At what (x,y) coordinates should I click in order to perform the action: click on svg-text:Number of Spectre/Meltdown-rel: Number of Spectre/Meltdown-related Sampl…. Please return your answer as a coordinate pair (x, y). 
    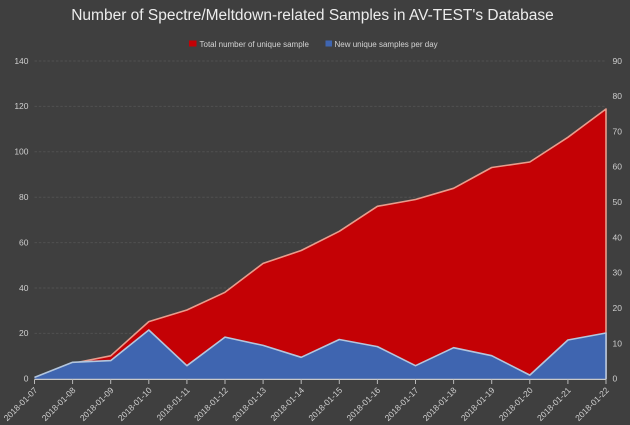
    Looking at the image, I should click on (312, 15).